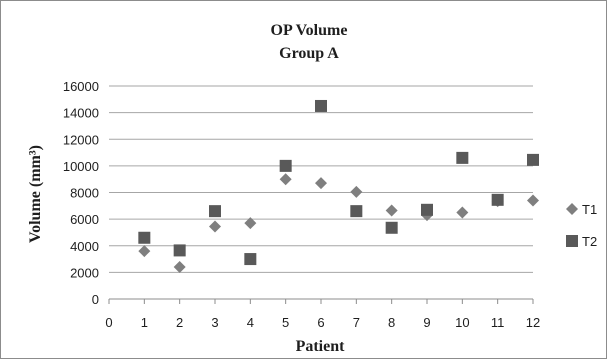  I want to click on y-tick-label: 10000, so click(81, 166).